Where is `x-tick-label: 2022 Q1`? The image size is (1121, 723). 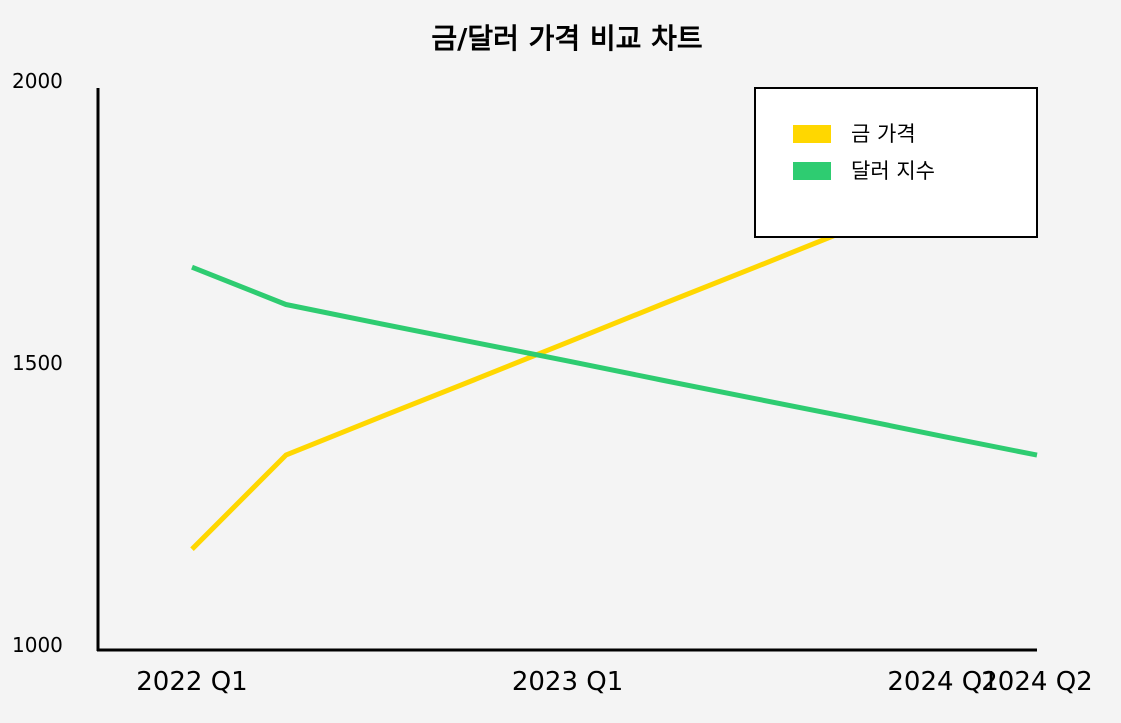 x-tick-label: 2022 Q1 is located at coordinates (191, 682).